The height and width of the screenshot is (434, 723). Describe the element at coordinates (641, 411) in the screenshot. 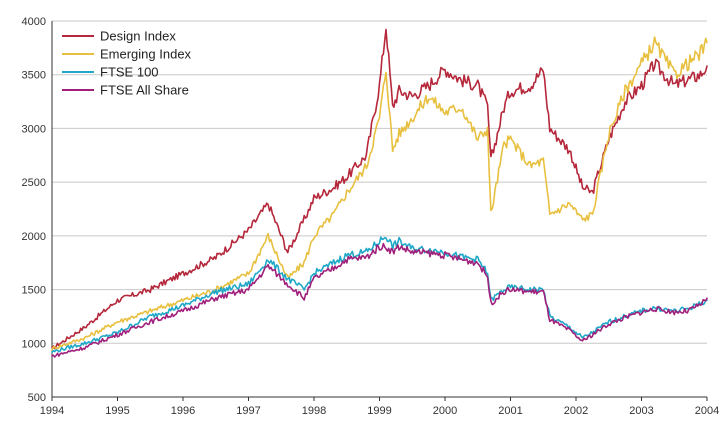

I see `x-tick-label: 2003` at that location.